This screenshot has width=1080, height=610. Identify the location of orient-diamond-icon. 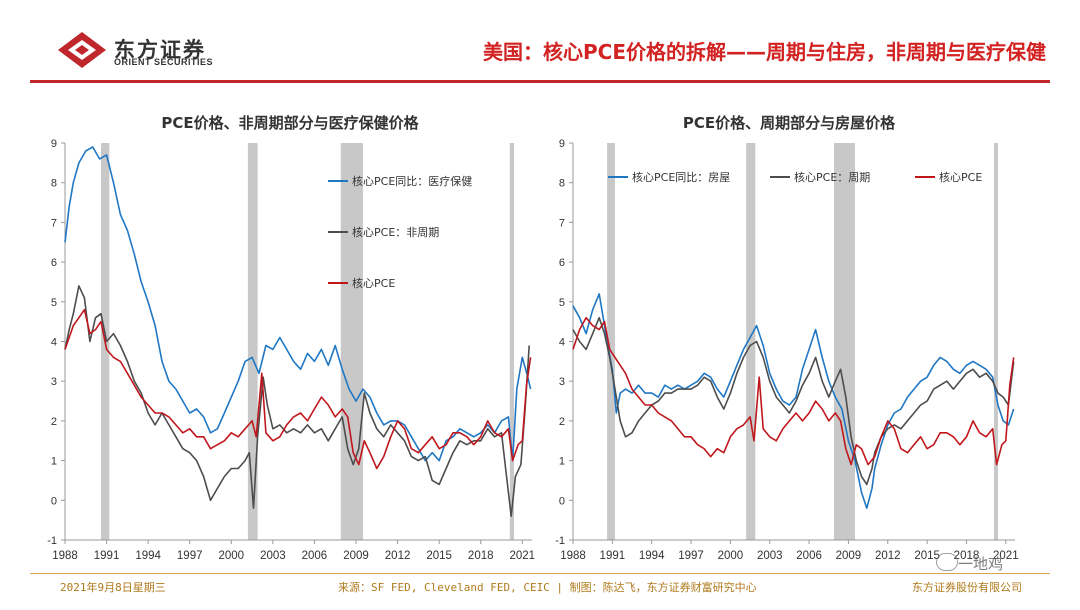
(82, 50).